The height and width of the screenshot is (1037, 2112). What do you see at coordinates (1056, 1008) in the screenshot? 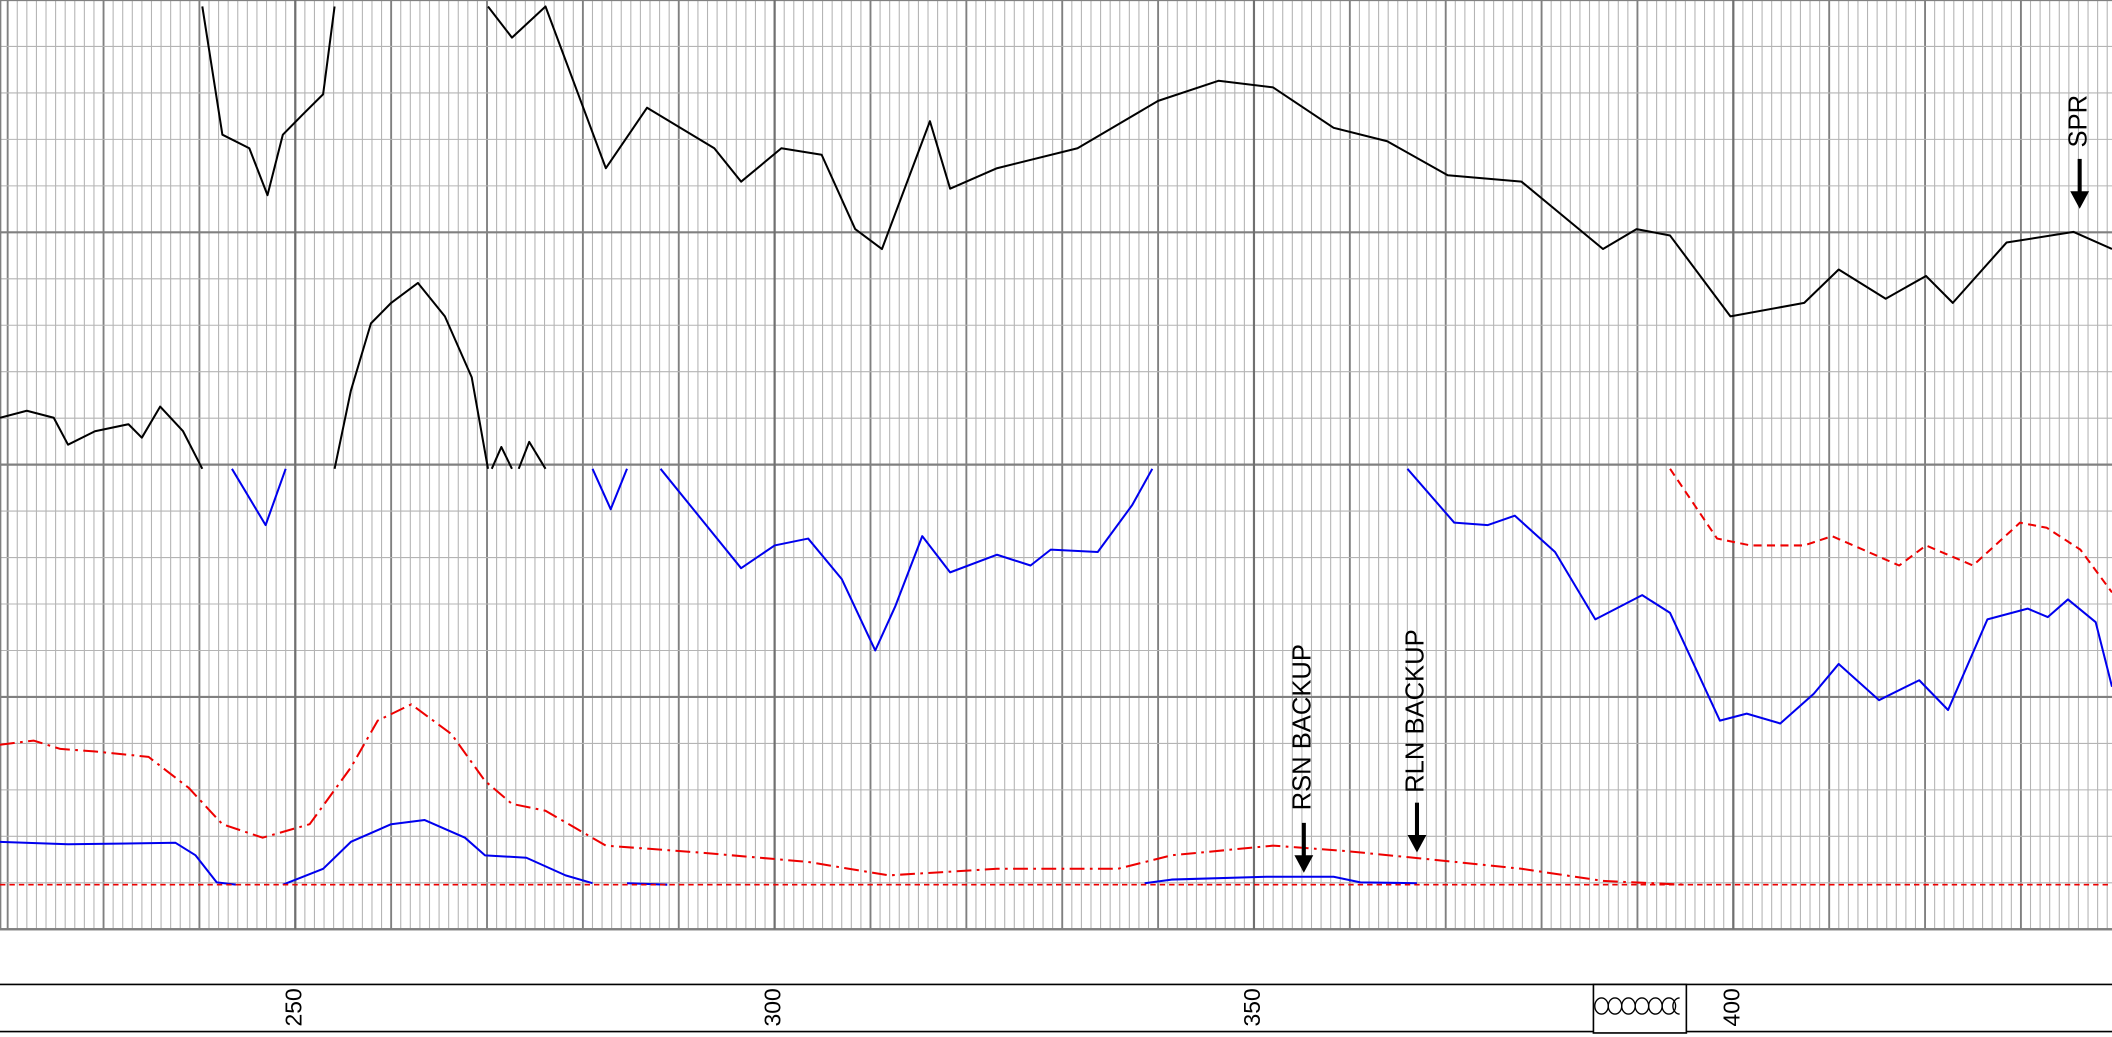
I see `depth-track: 250 300 350 400` at bounding box center [1056, 1008].